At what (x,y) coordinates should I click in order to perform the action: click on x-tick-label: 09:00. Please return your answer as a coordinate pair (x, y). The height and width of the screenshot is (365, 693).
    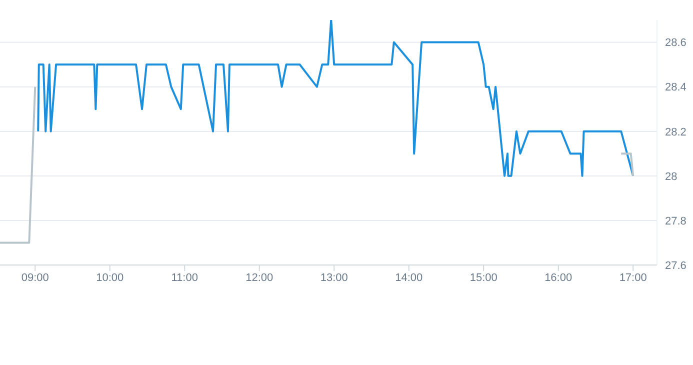
    Looking at the image, I should click on (35, 278).